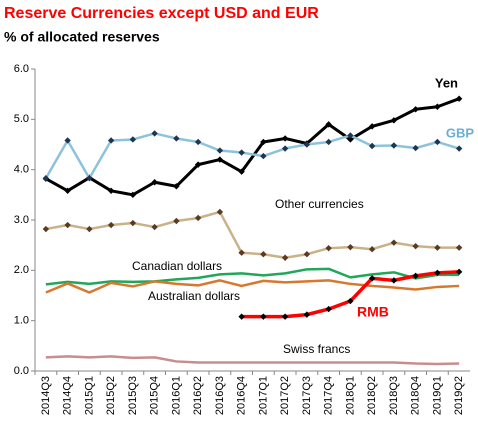 The image size is (478, 427). Describe the element at coordinates (21, 69) in the screenshot. I see `y-tick-label: 6.0` at that location.